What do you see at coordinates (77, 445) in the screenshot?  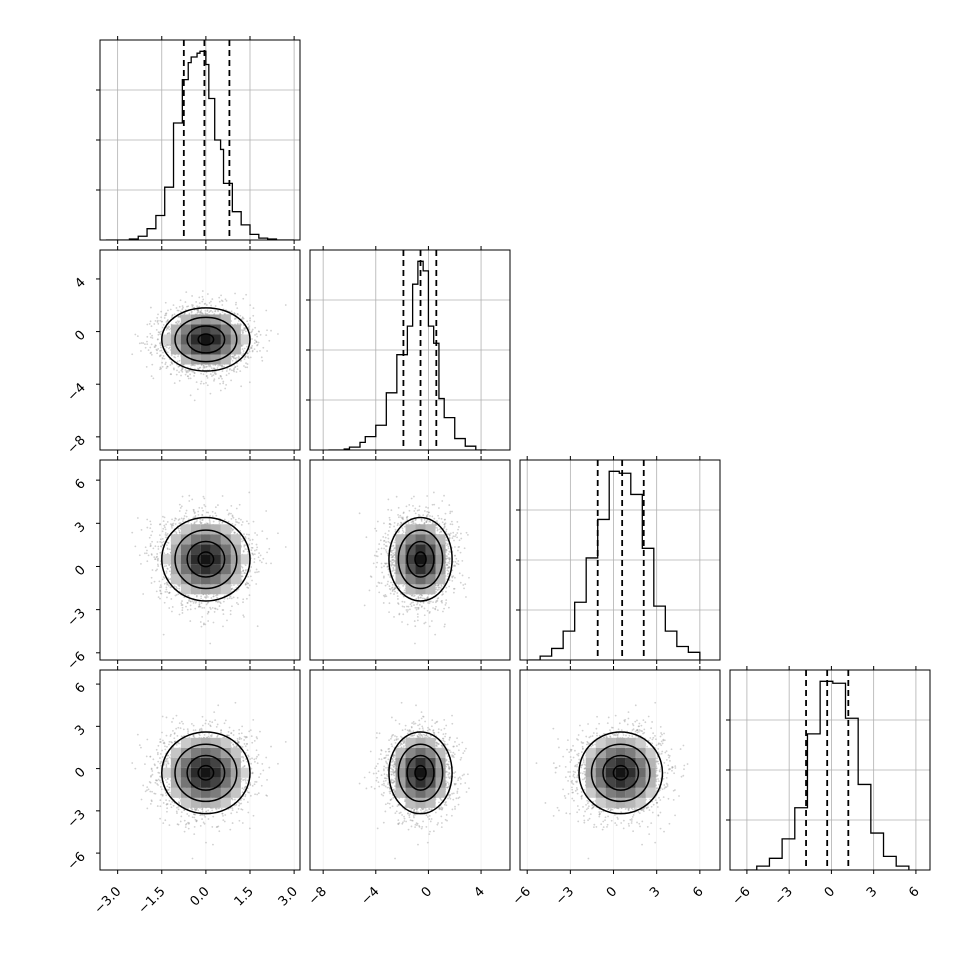 I see `y-tick-label: −8` at bounding box center [77, 445].